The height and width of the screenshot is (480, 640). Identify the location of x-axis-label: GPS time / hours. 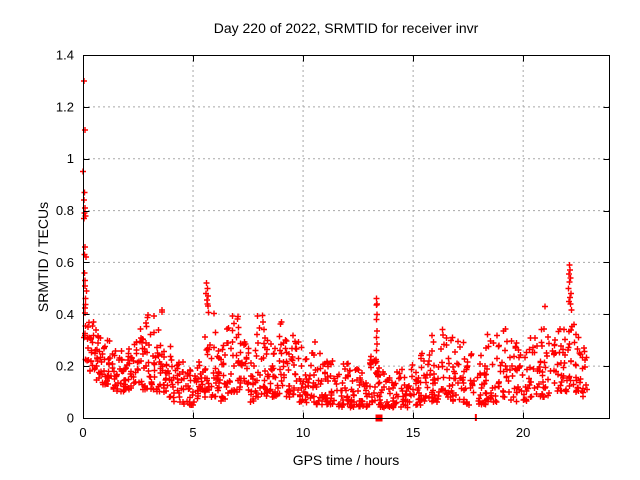
(346, 460).